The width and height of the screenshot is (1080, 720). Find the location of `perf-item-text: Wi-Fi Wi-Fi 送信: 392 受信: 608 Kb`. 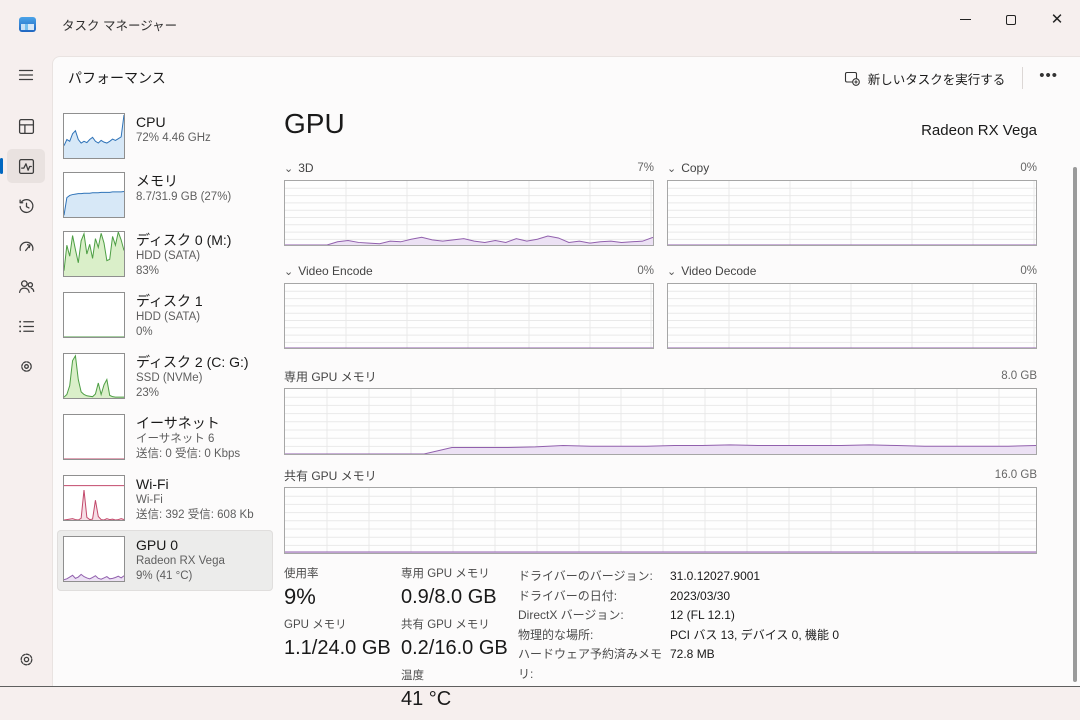

perf-item-text: Wi-Fi Wi-Fi 送信: 392 受信: 608 Kb is located at coordinates (195, 499).